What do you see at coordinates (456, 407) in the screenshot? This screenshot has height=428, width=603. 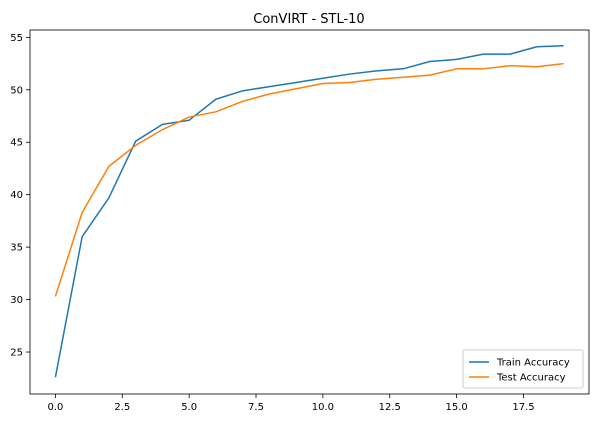 I see `x-tick-label: 15.0` at bounding box center [456, 407].